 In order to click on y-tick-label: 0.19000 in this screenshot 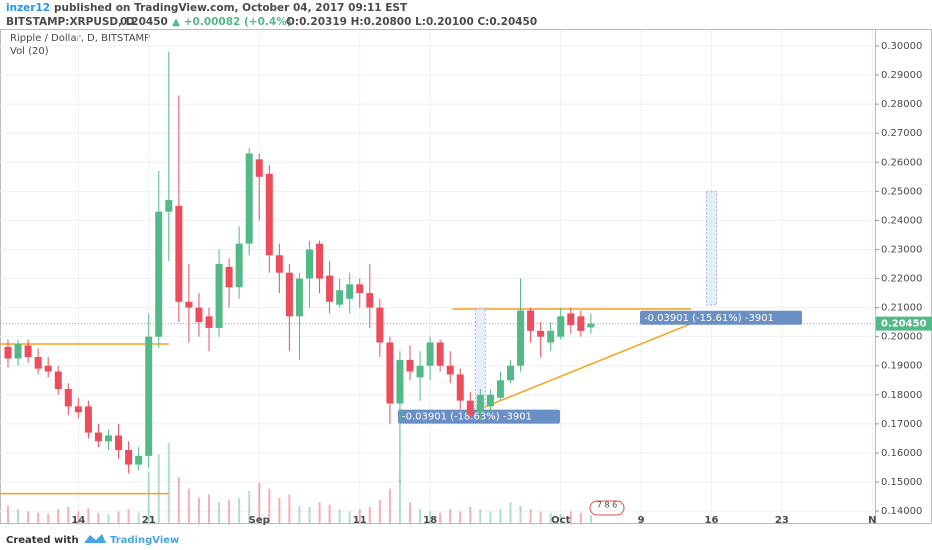, I will do `click(901, 366)`.